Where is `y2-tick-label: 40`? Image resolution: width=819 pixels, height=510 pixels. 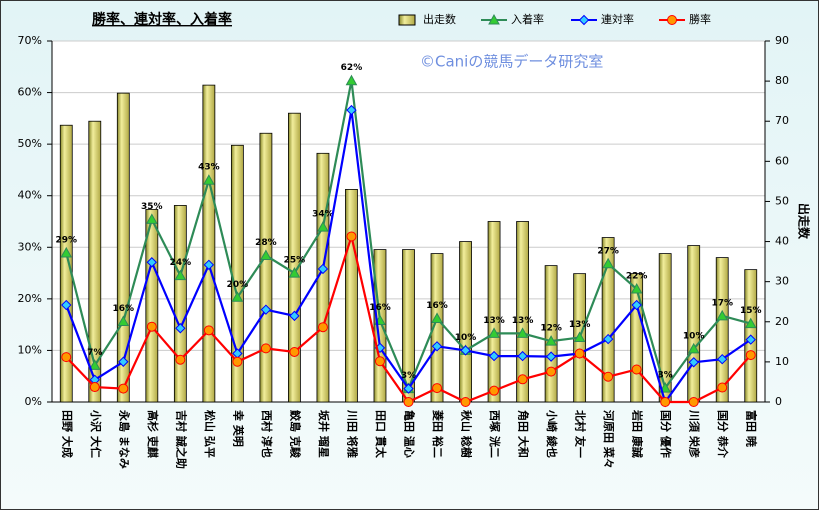 y2-tick-label: 40 is located at coordinates (782, 241).